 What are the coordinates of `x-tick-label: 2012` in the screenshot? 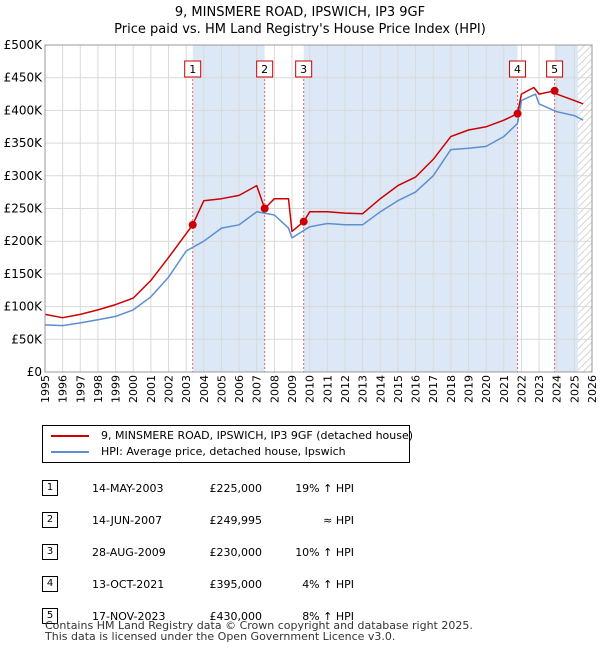 It's located at (345, 389).